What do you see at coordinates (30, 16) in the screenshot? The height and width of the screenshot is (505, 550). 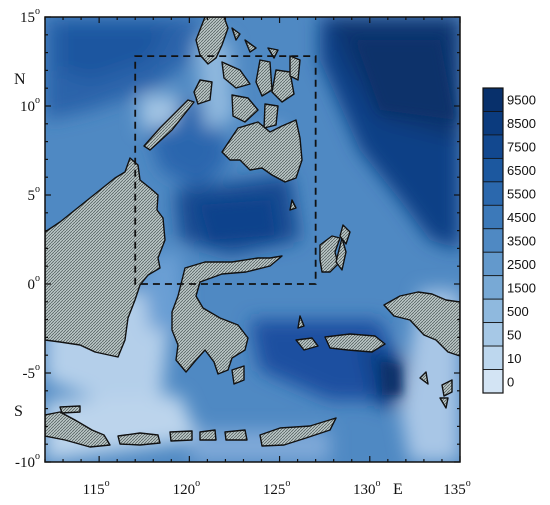 I see `y-tick-label: 15o` at bounding box center [30, 16].